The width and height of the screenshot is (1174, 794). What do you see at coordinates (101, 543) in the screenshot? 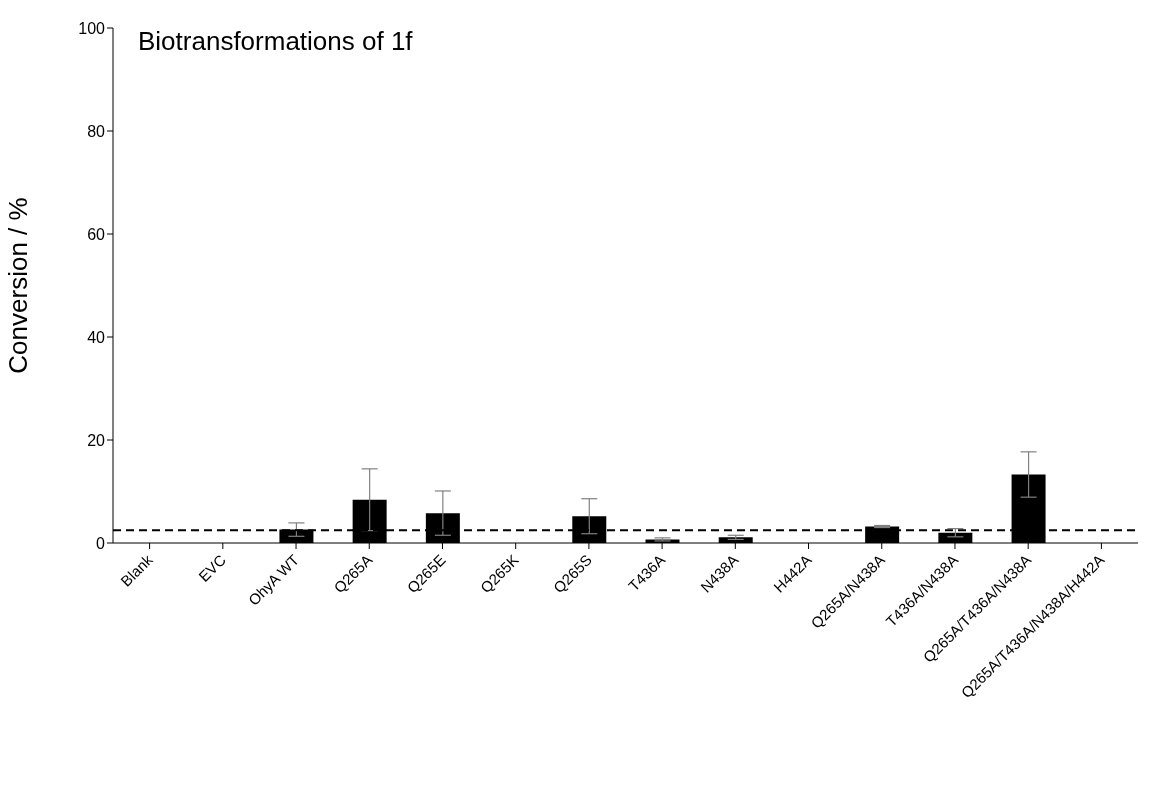
I see `y-tick-label: 0` at bounding box center [101, 543].